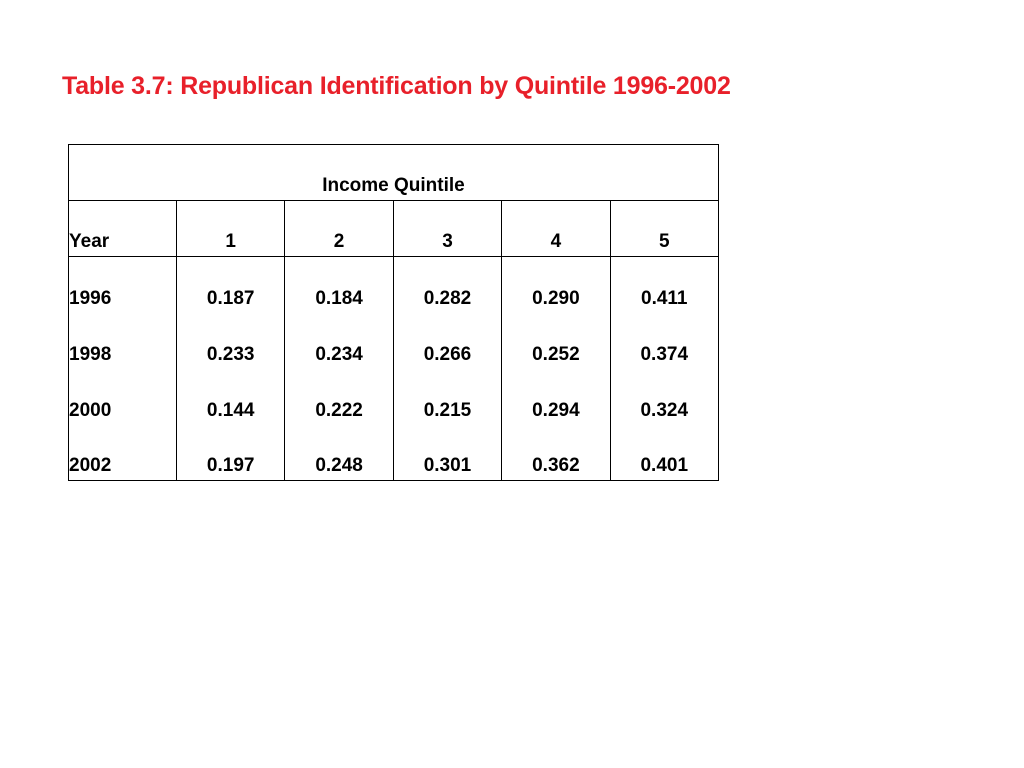 This screenshot has width=1024, height=768. I want to click on value-cell: 0.266, so click(447, 340).